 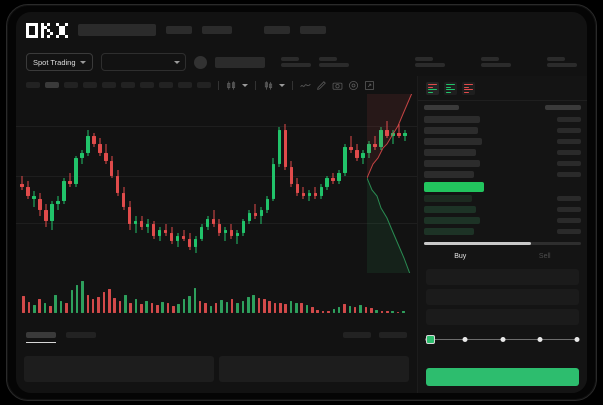 What do you see at coordinates (47, 30) in the screenshot?
I see `okx-logo-icon` at bounding box center [47, 30].